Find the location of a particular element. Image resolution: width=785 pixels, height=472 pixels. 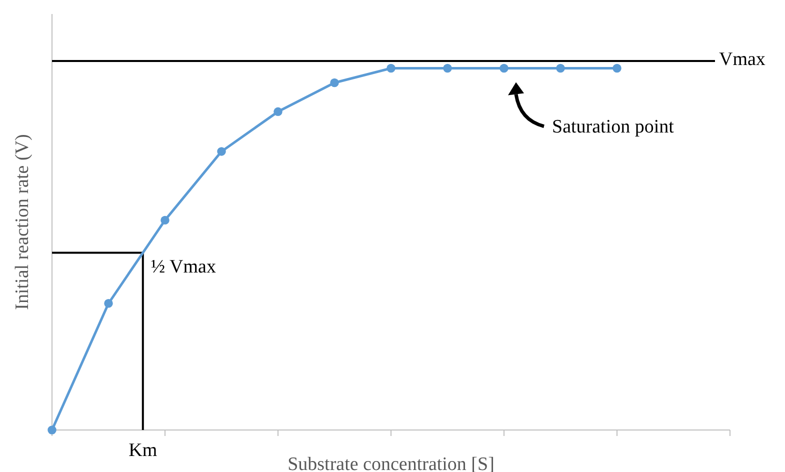

annotation: Saturation point is located at coordinates (613, 127).